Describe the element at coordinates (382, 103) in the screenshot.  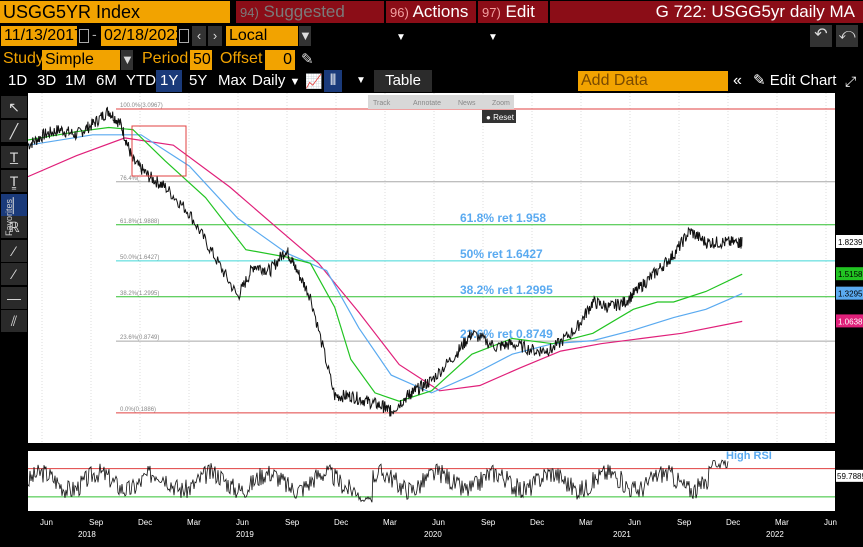
I see `track-button: Track` at that location.